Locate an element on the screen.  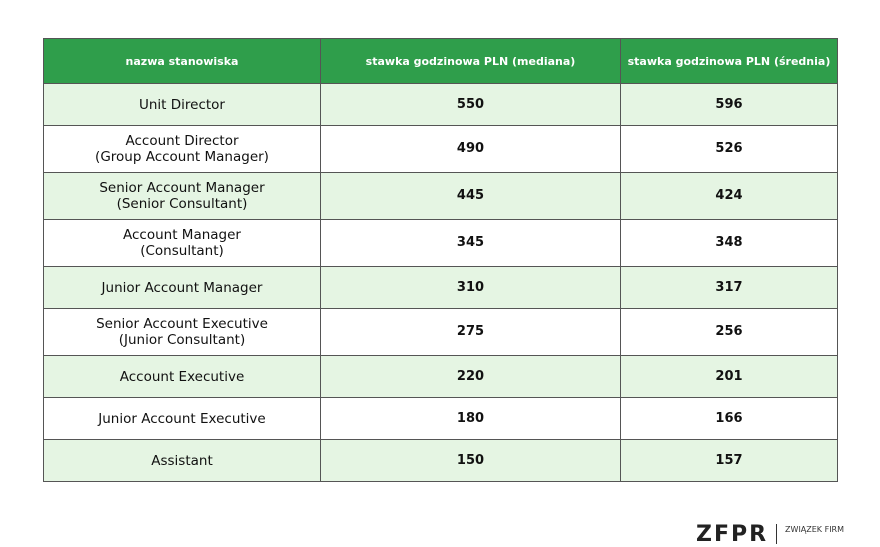
logo: ZFPR ZWIĄZEK FIRM is located at coordinates (770, 534).